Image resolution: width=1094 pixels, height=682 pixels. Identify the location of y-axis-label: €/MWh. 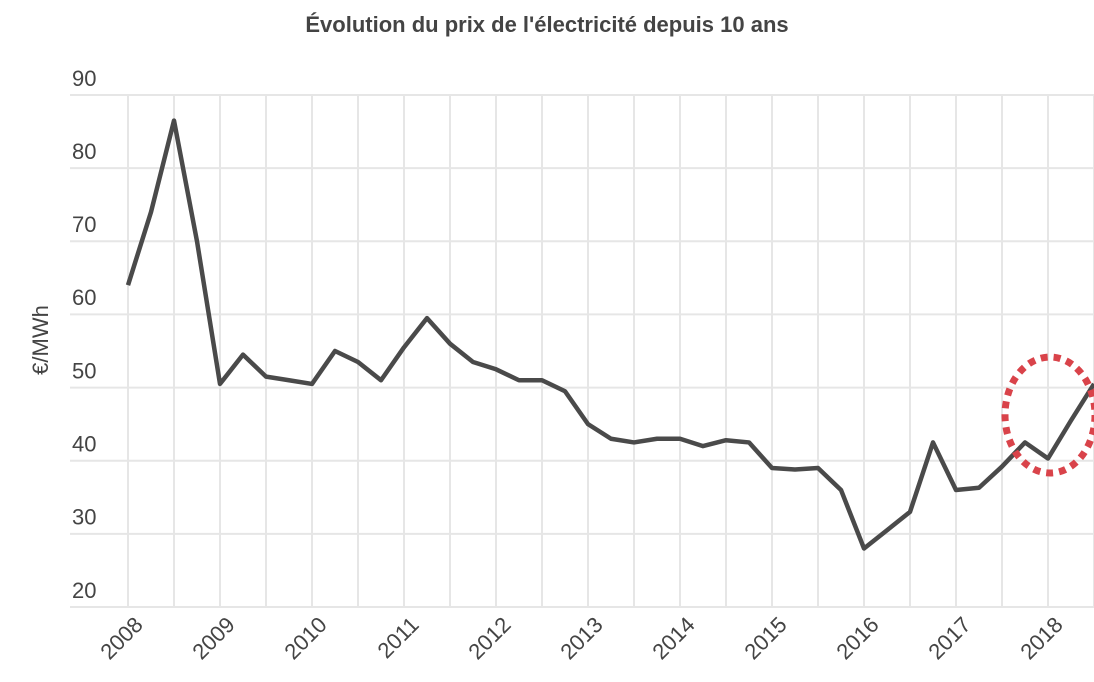
(40, 340).